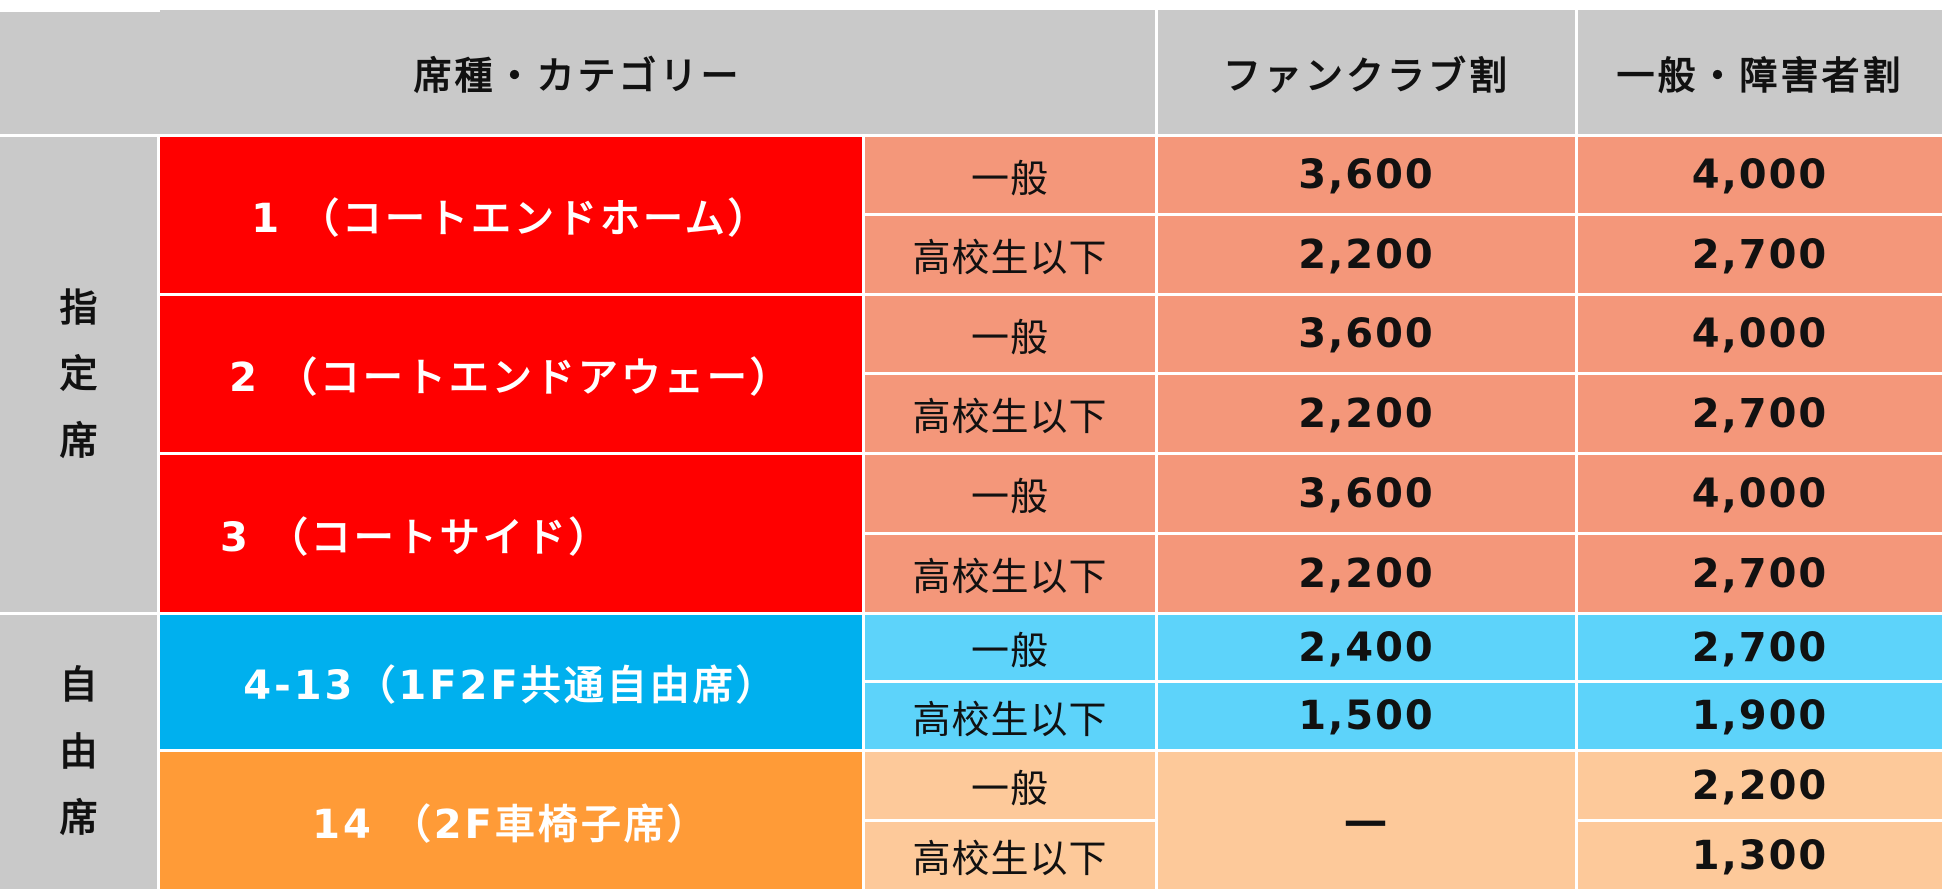  What do you see at coordinates (579, 73) in the screenshot?
I see `header-category: 席種・カテゴリー` at bounding box center [579, 73].